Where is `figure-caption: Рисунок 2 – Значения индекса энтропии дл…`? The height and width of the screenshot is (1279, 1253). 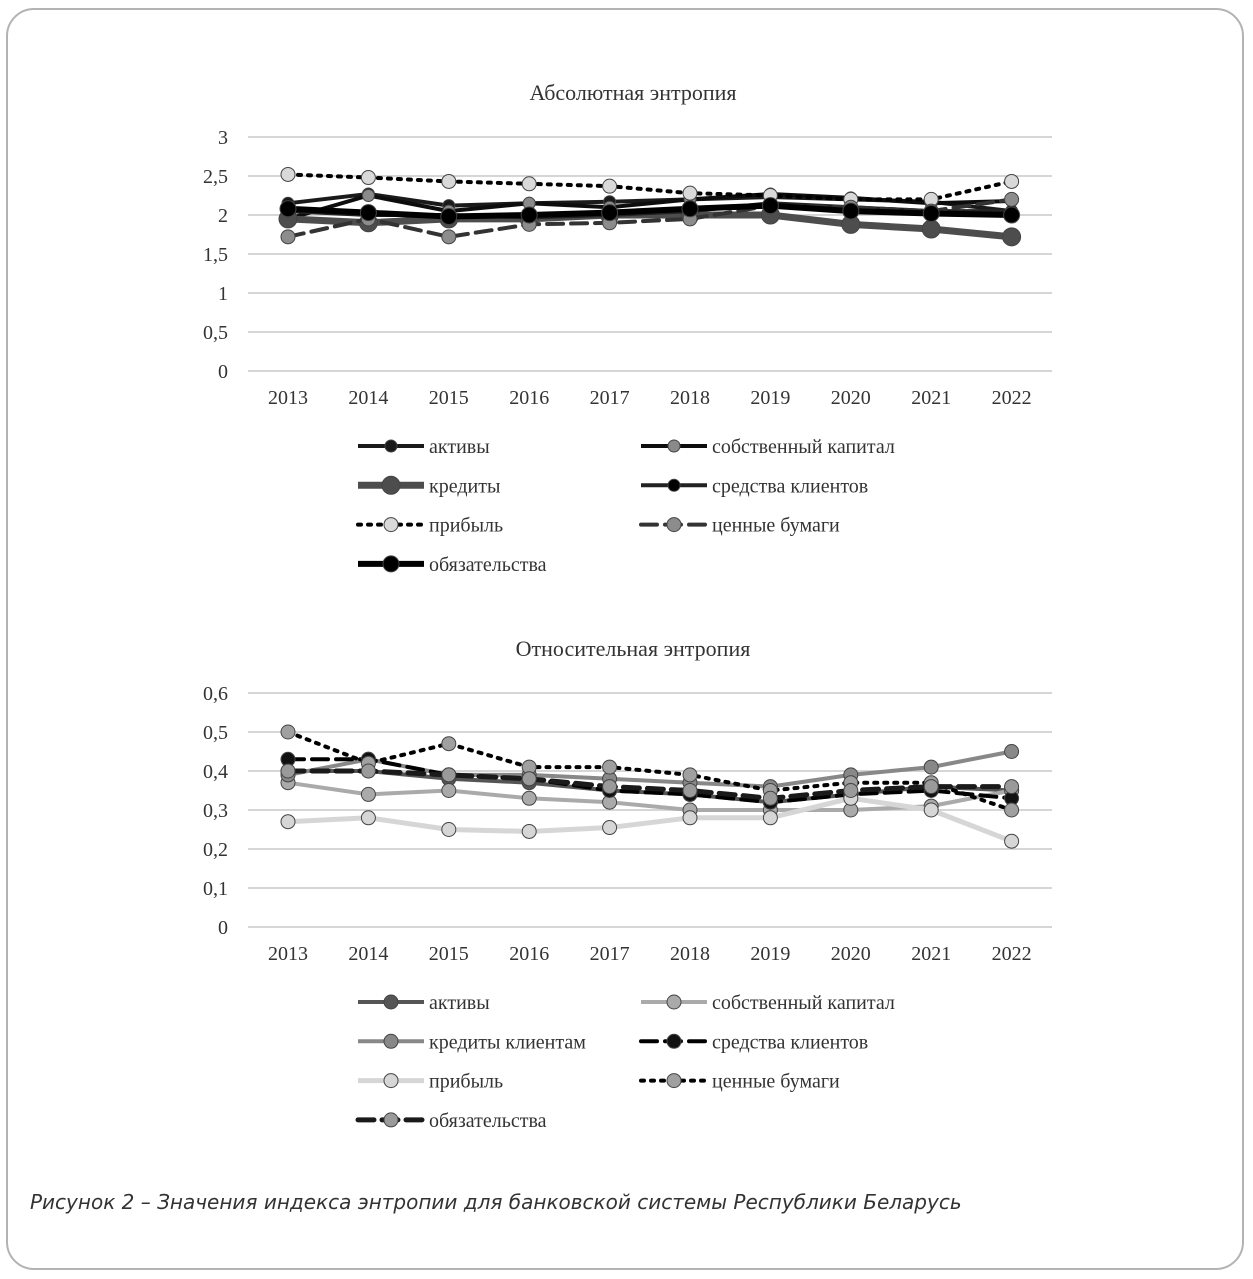 figure-caption: Рисунок 2 – Значения индекса энтропии дл… is located at coordinates (496, 1202).